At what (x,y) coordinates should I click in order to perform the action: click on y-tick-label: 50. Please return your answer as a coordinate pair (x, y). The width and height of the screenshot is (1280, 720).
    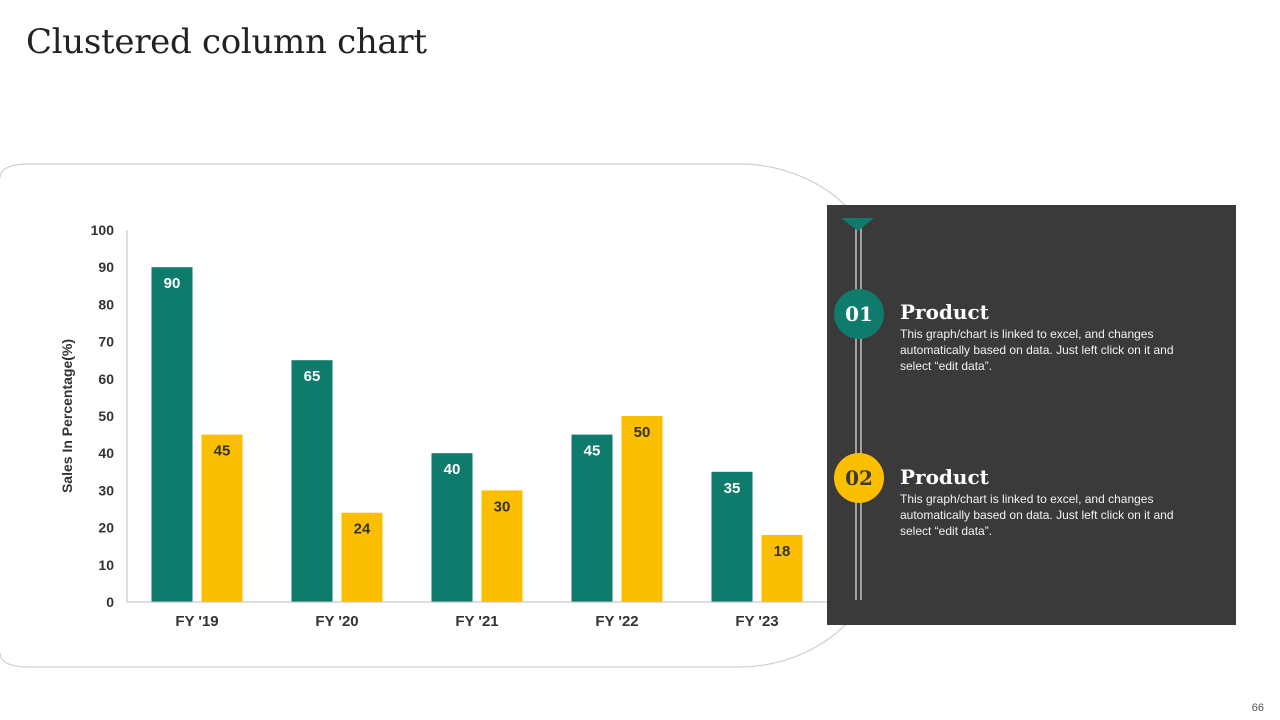
    Looking at the image, I should click on (106, 416).